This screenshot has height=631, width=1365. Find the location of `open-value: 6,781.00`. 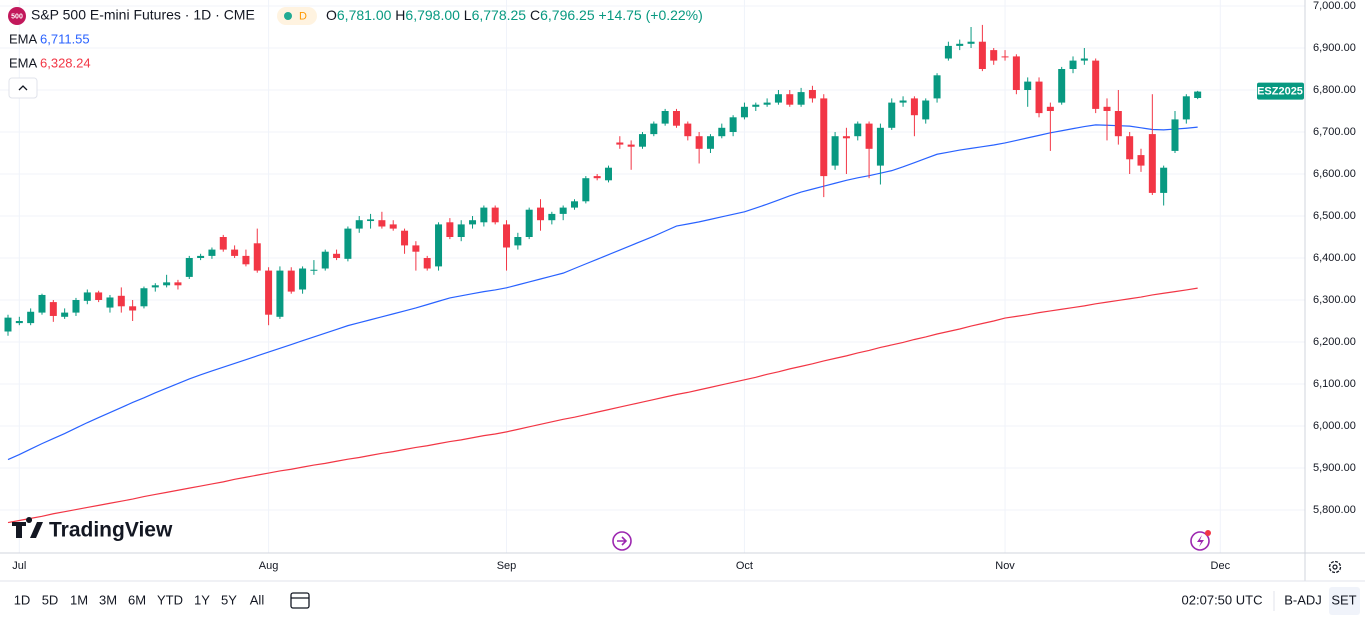

open-value: 6,781.00 is located at coordinates (364, 15).